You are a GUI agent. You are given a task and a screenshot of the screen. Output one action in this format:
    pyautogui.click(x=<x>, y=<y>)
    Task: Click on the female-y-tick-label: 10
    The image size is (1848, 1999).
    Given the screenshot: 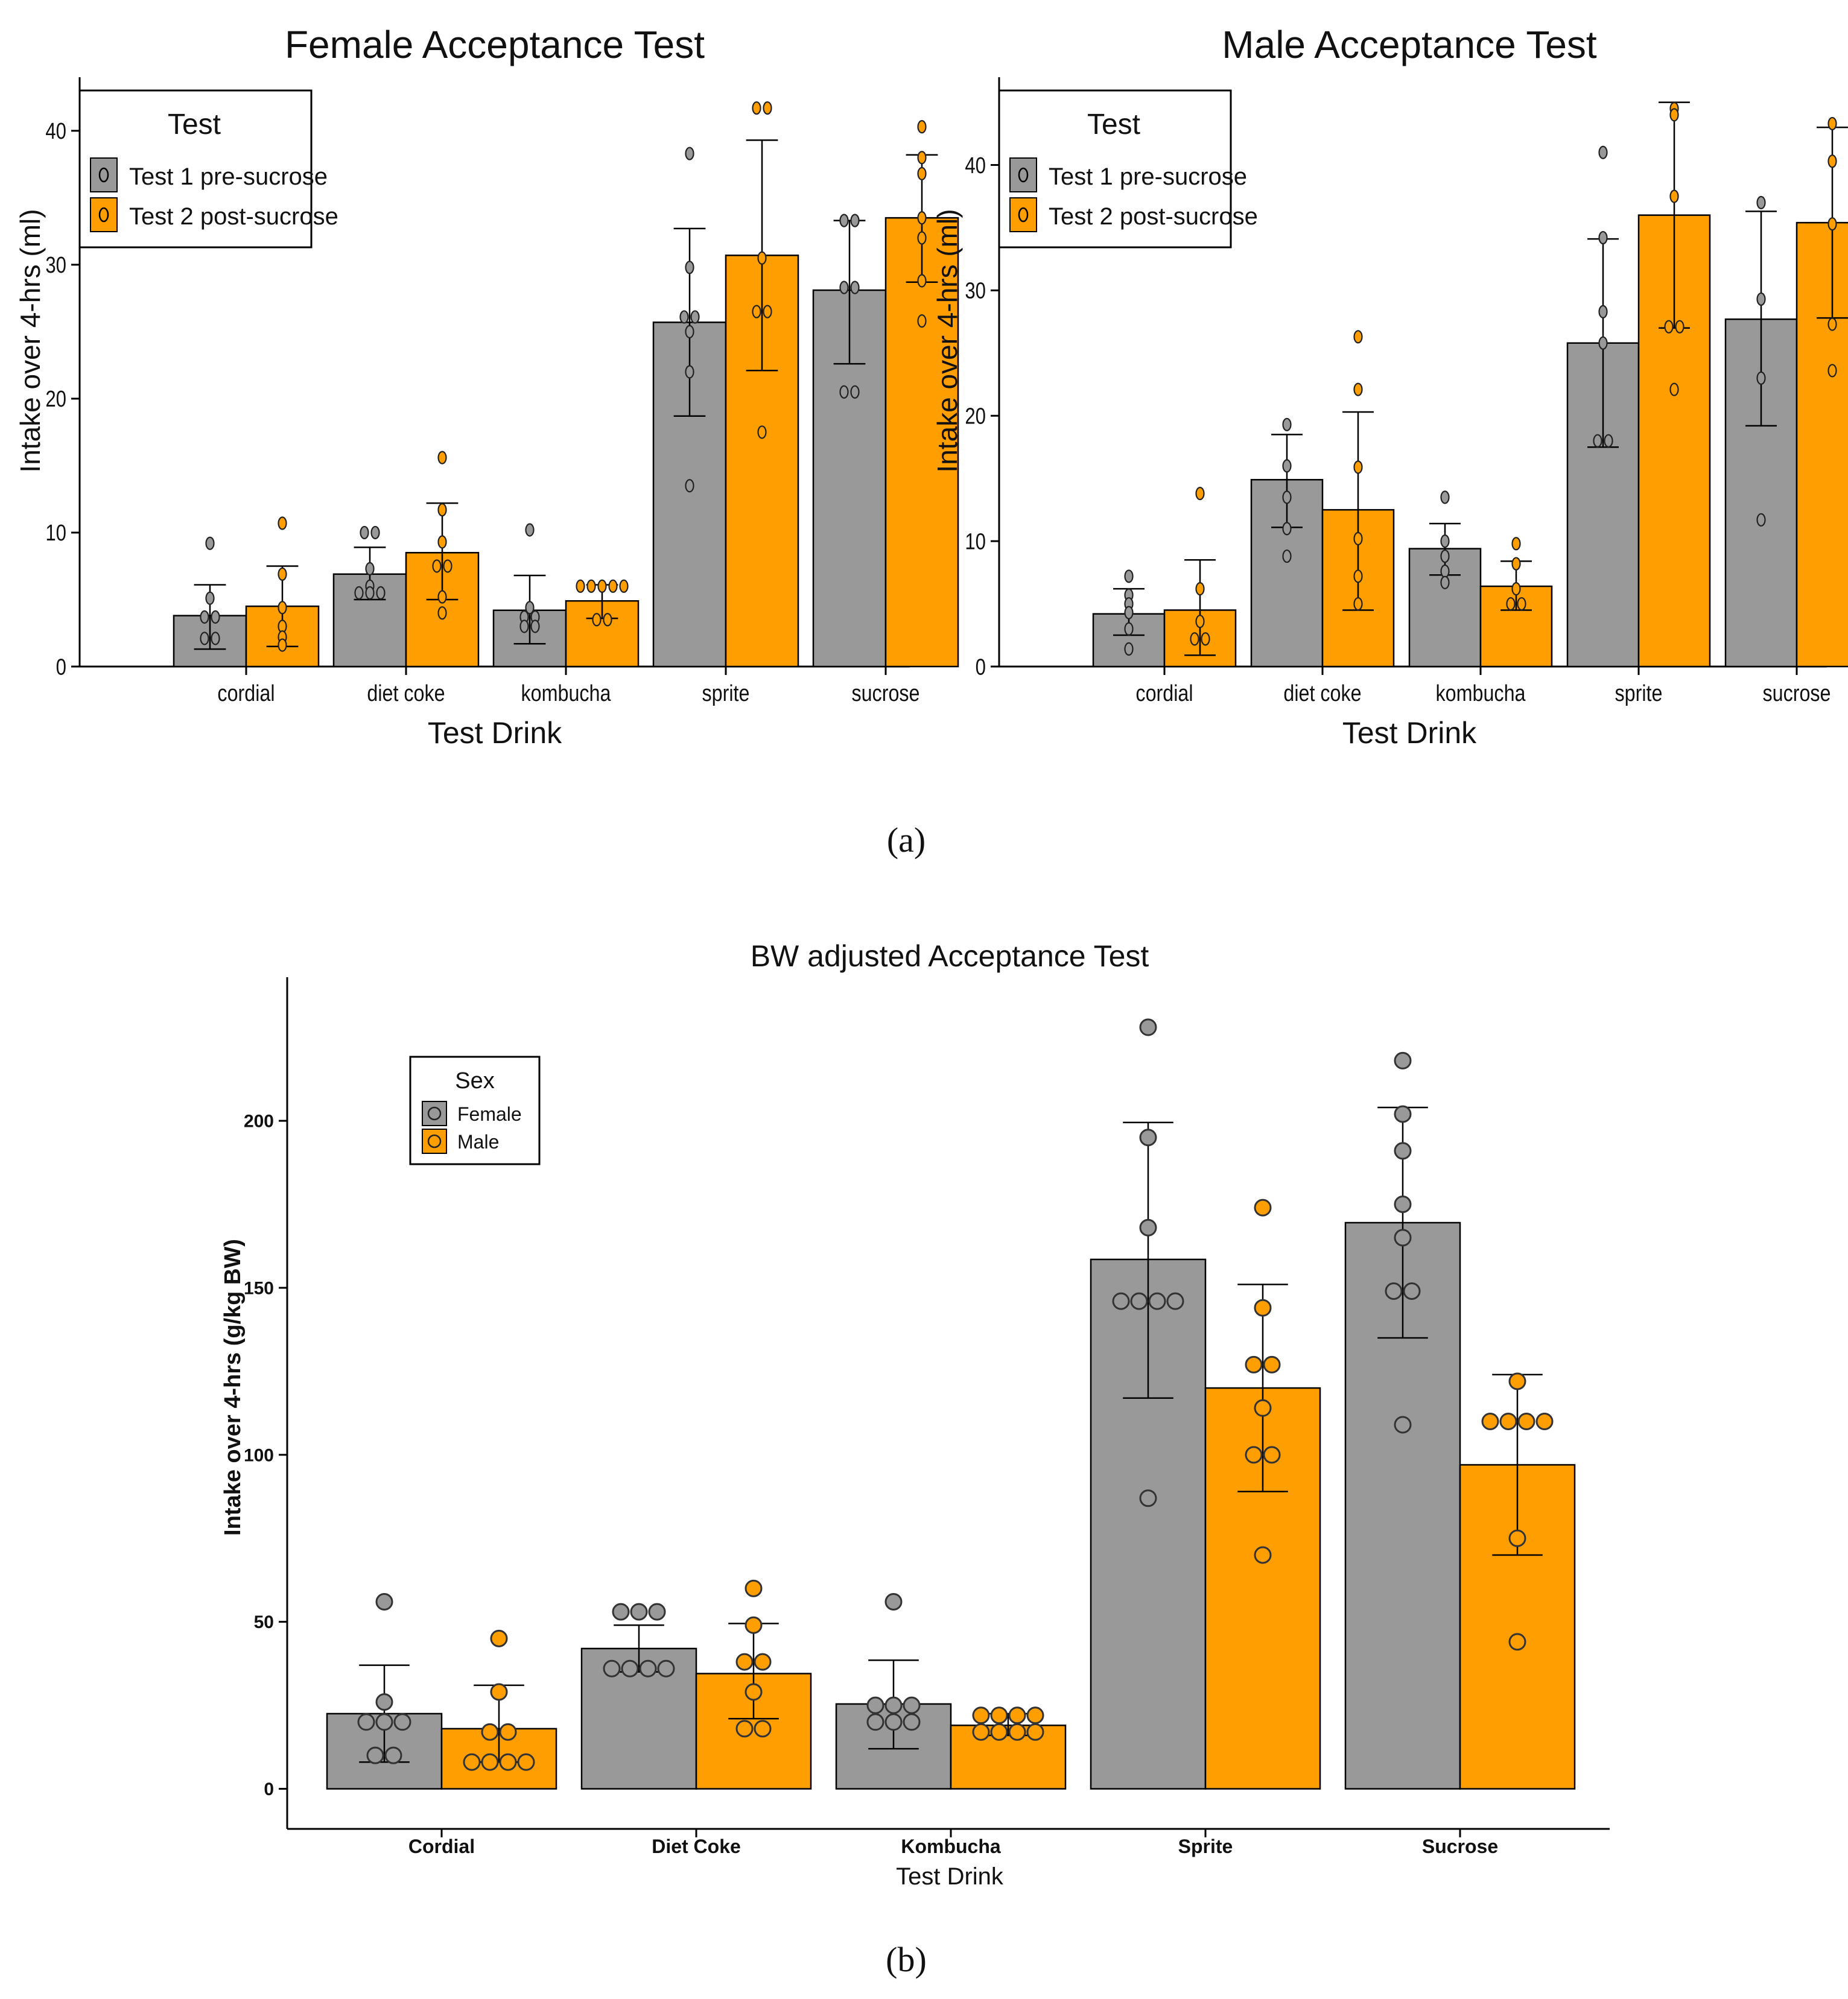 What is the action you would take?
    pyautogui.click(x=56, y=534)
    